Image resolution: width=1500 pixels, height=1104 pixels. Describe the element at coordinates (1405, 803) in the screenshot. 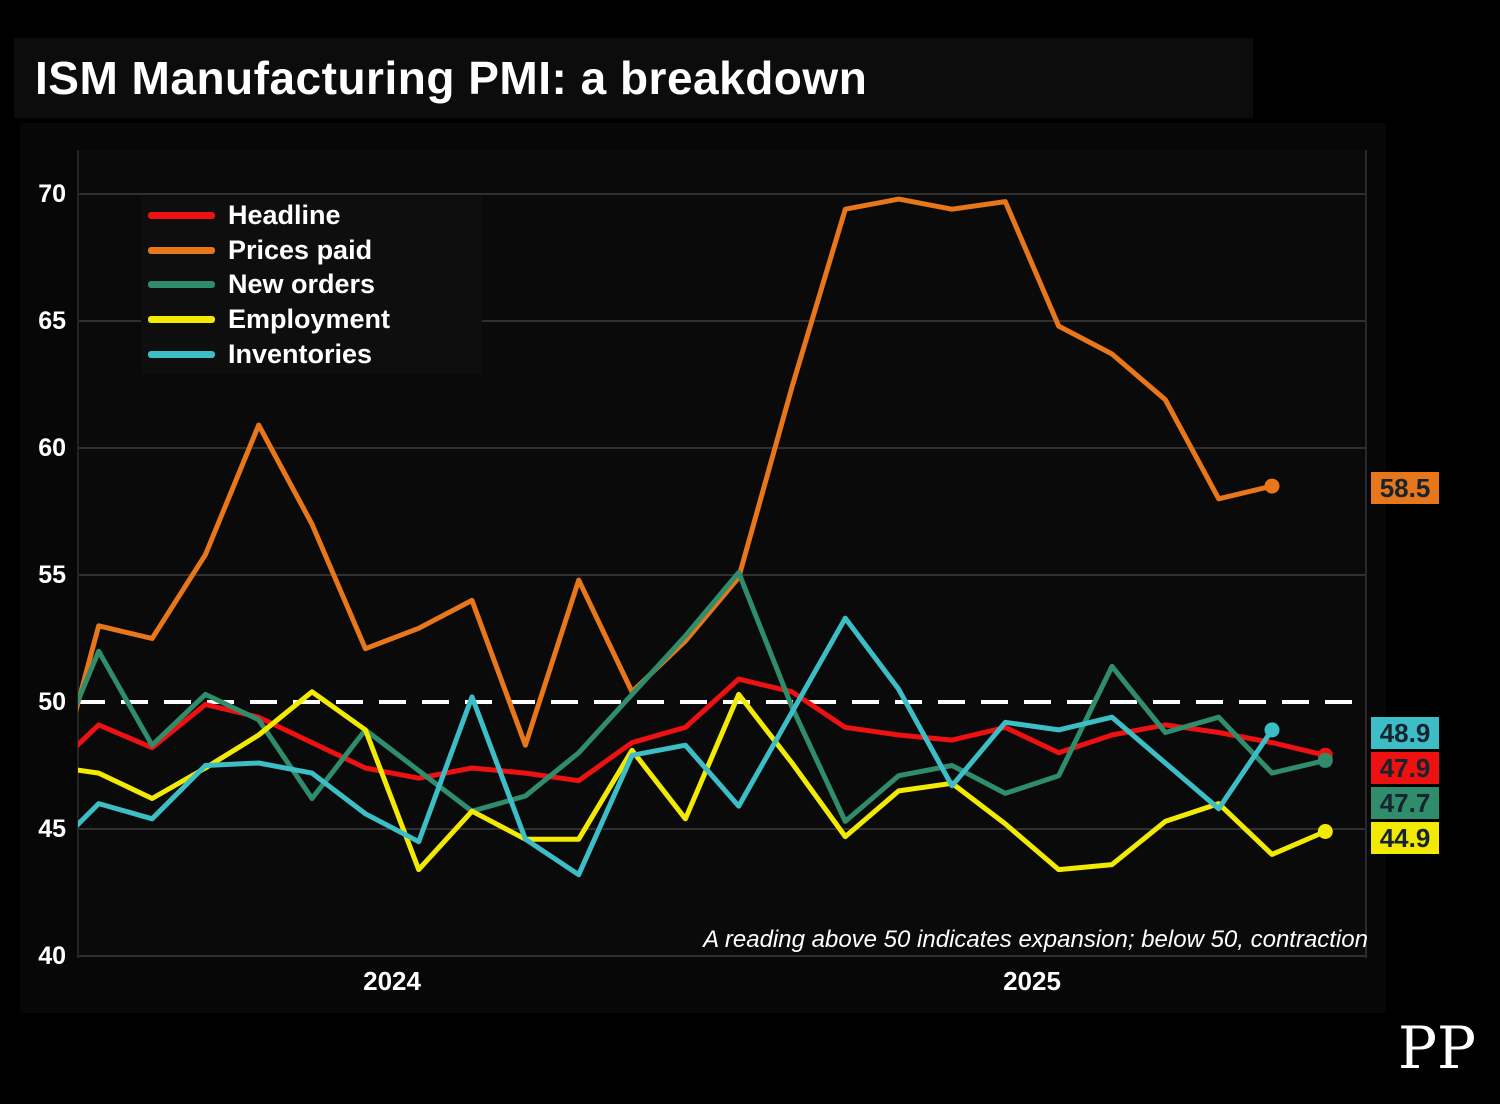

I see `end-value-label-new-orders: 47.7` at that location.